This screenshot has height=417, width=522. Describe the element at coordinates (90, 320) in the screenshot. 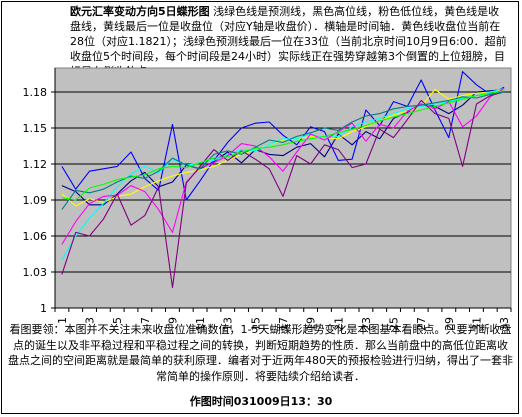

I see `x-tick-label: 3` at that location.